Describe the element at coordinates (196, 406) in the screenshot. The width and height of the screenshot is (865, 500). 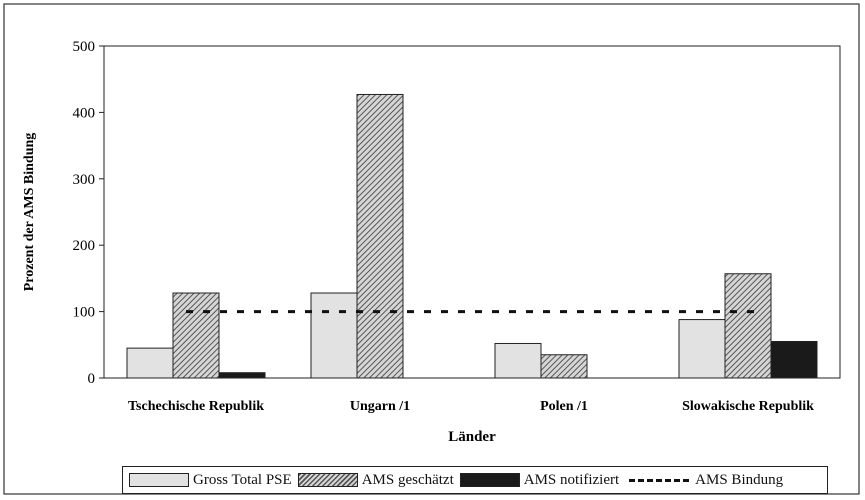
I see `x-tick-label: Tschechische Republik` at that location.